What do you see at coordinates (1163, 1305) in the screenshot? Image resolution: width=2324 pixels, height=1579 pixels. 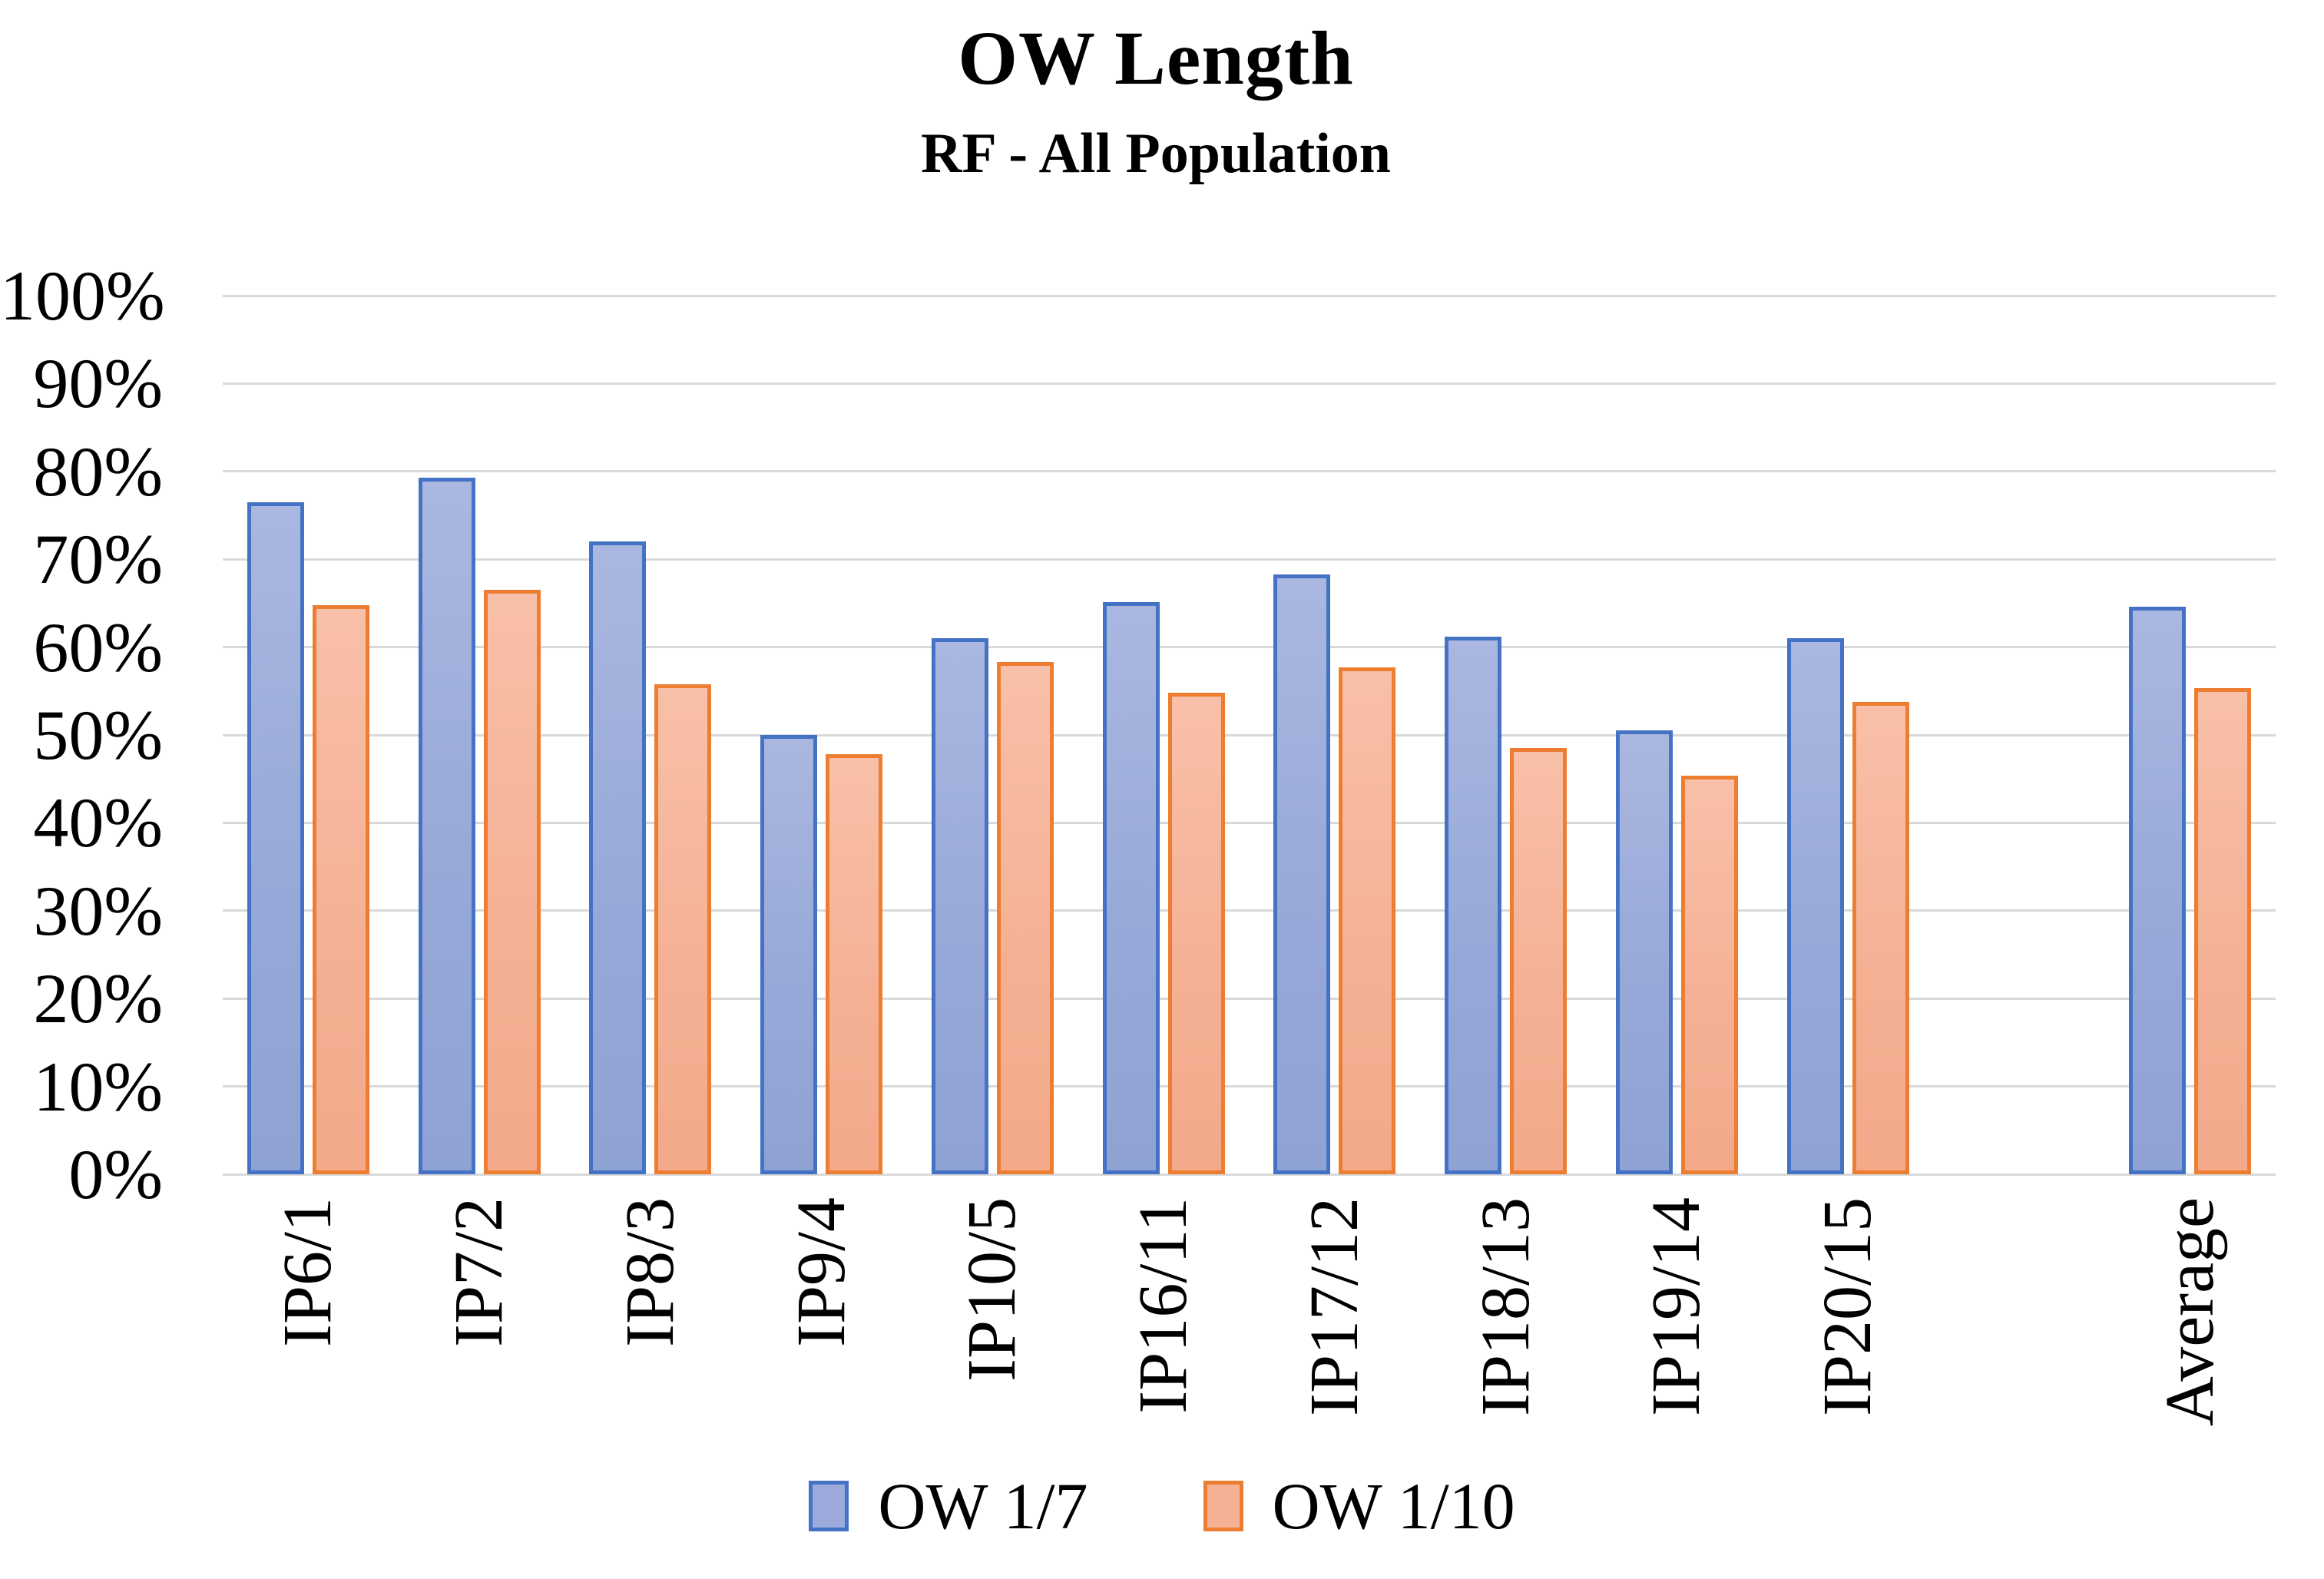 I see `x-axis-category-label: IP16/11` at bounding box center [1163, 1305].